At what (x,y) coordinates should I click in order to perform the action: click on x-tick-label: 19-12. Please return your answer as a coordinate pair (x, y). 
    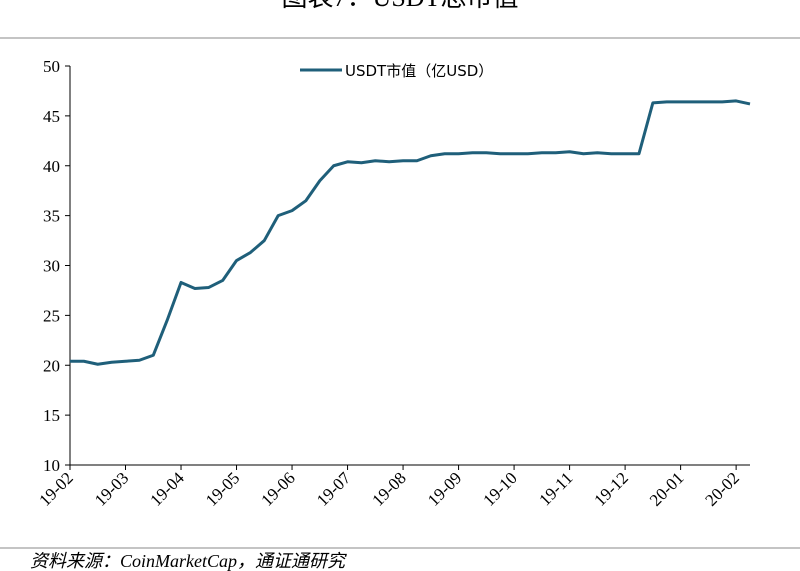
    Looking at the image, I should click on (610, 488).